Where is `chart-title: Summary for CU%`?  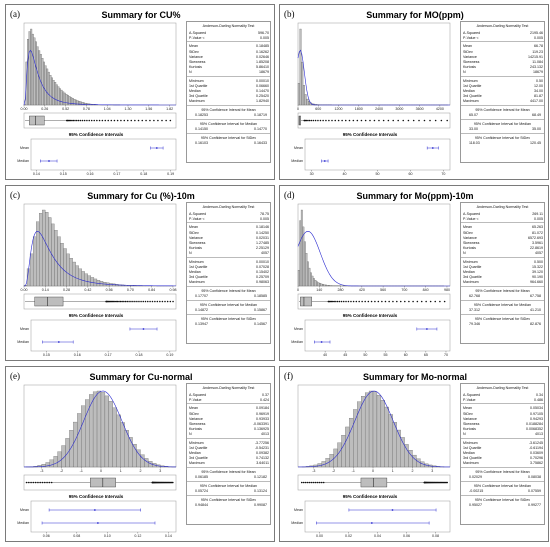
chart-title: Summary for CU% is located at coordinates (141, 15).